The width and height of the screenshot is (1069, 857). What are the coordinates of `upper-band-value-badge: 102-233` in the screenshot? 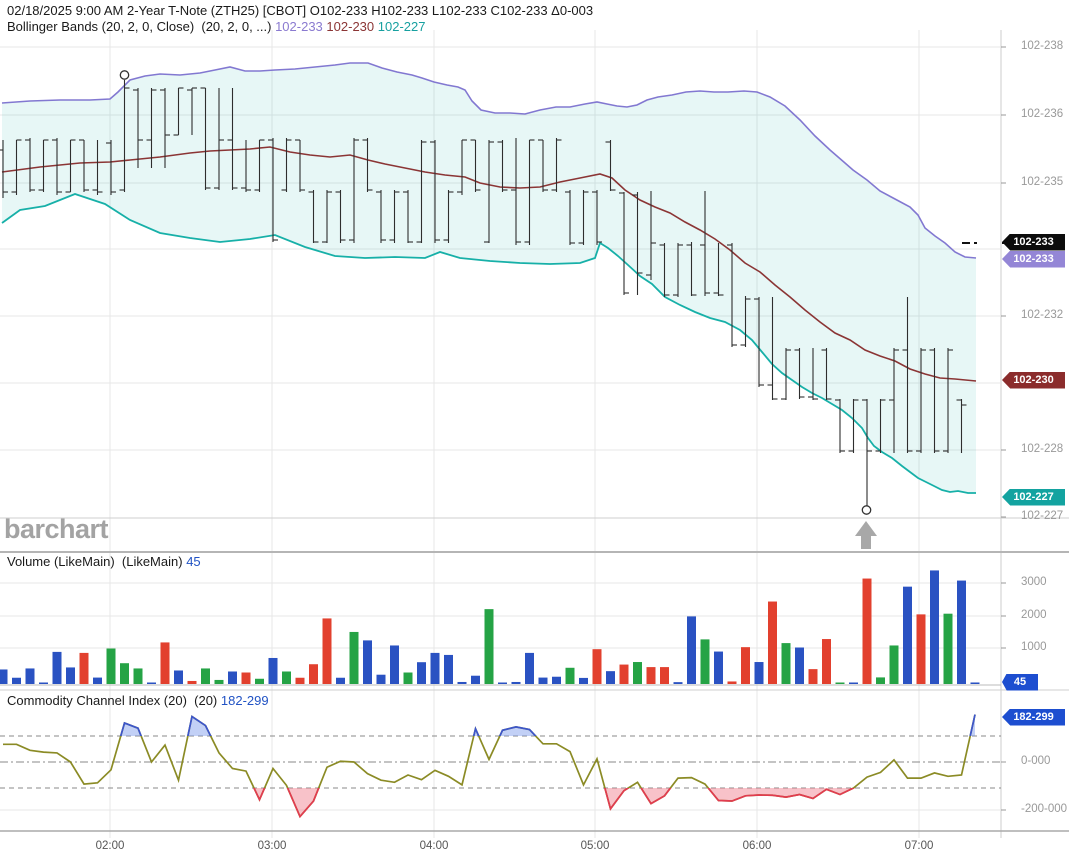 It's located at (1033, 259).